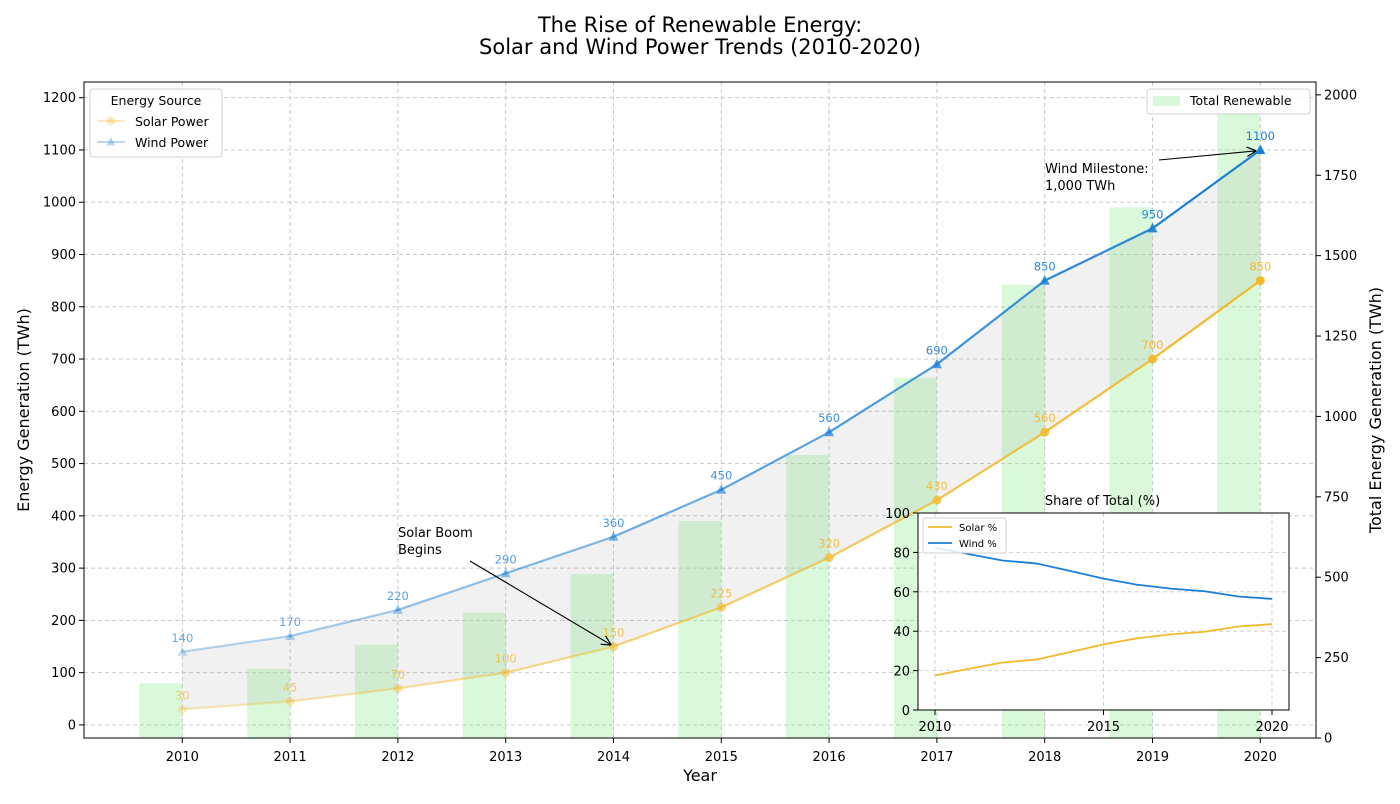  I want to click on wind-data-label: 220, so click(398, 596).